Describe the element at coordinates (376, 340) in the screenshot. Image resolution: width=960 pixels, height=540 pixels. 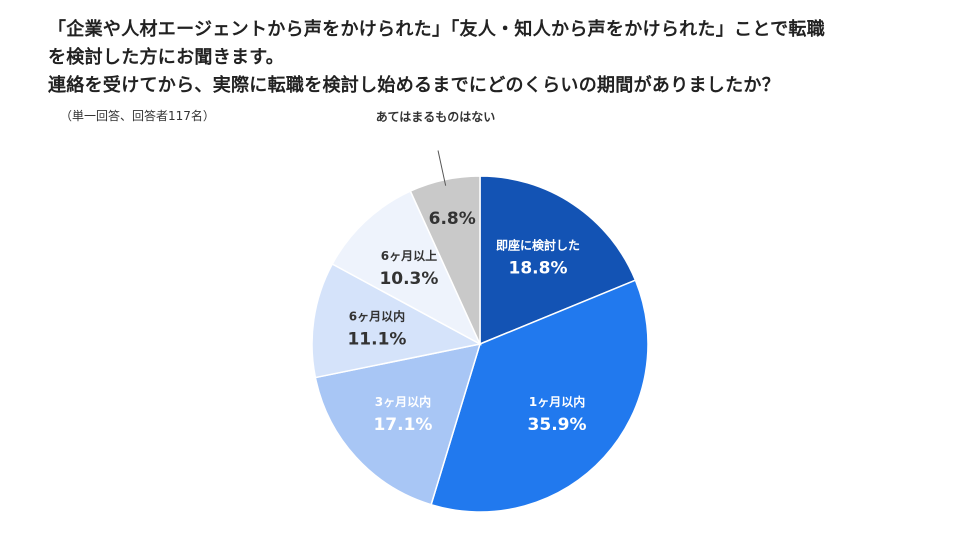
I see `slice-value-label-4: 11.1%` at that location.